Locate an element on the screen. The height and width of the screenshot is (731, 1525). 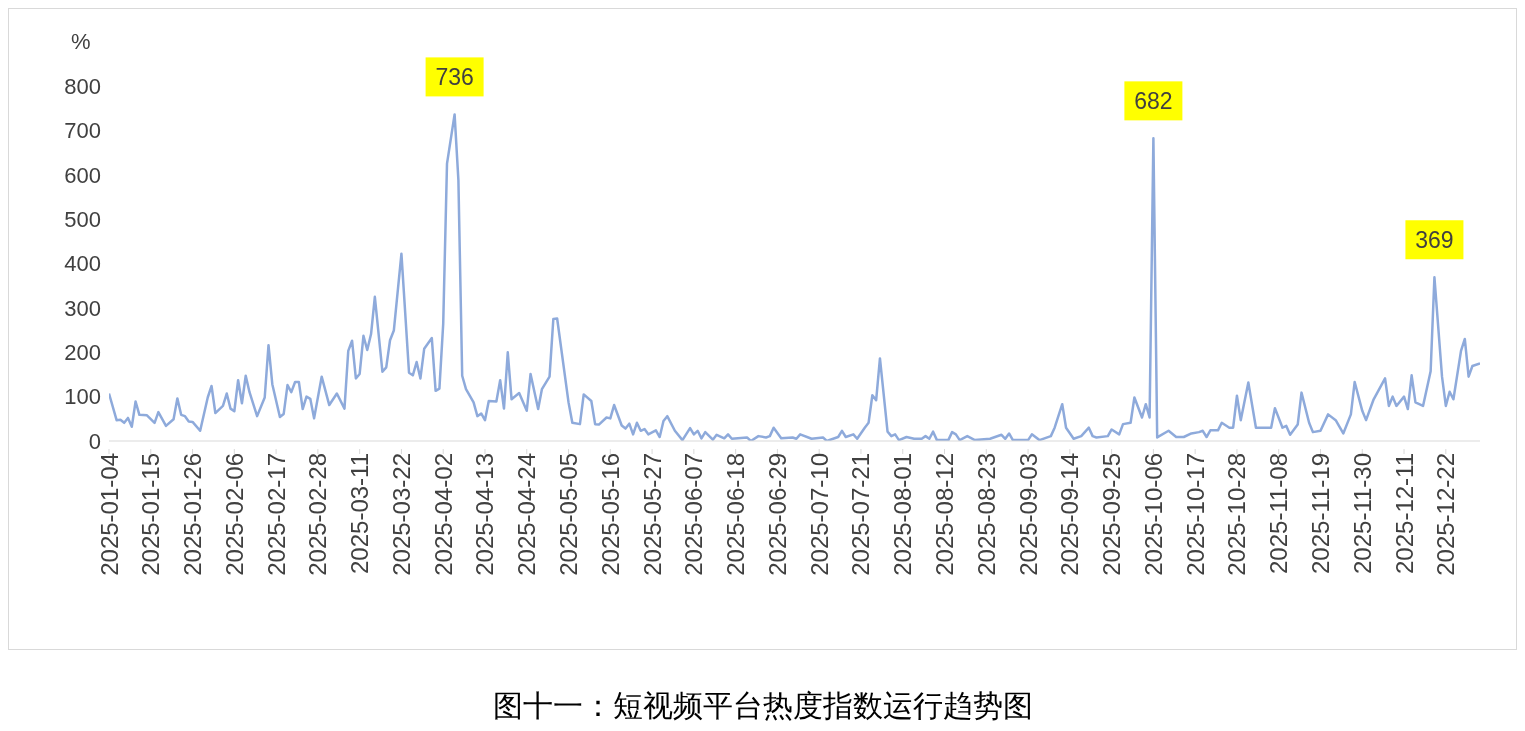
x-tick-label: 2025-09-25 is located at coordinates (1112, 514).